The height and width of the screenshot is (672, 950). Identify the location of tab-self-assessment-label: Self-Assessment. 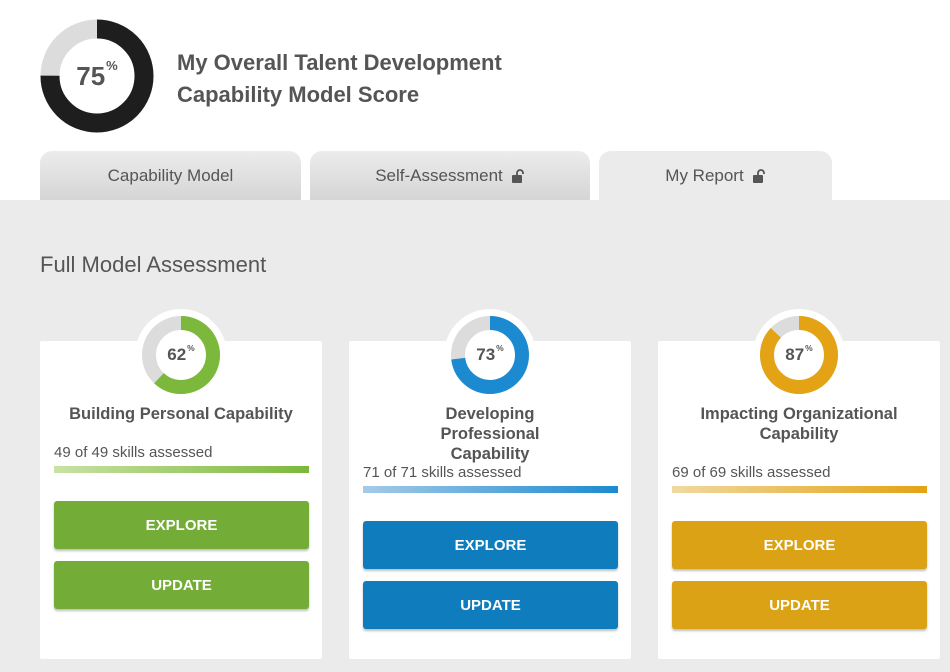
(439, 175).